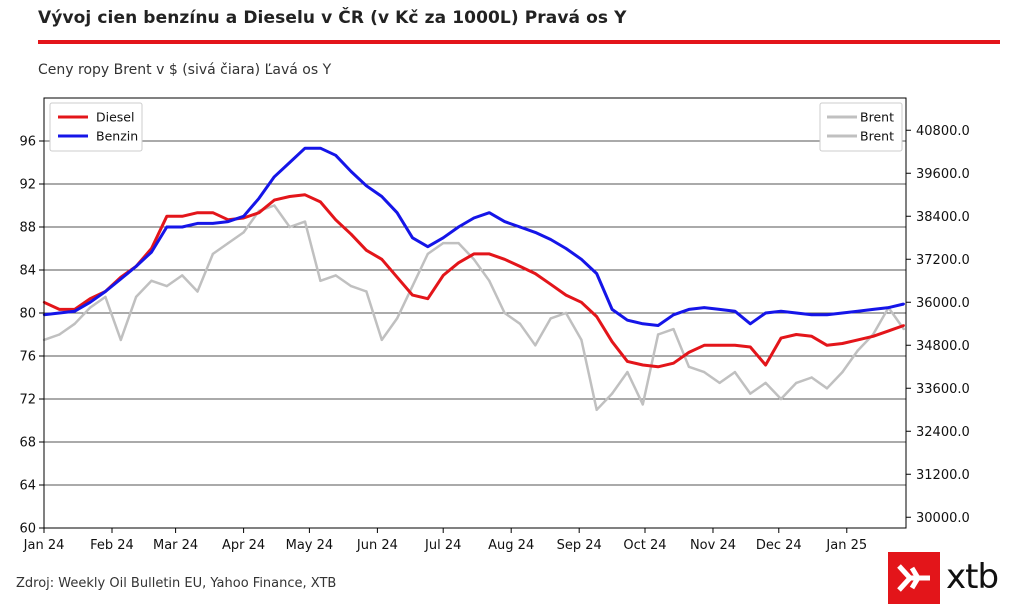 The height and width of the screenshot is (615, 1024). What do you see at coordinates (117, 136) in the screenshot?
I see `legend-label: Benzin` at bounding box center [117, 136].